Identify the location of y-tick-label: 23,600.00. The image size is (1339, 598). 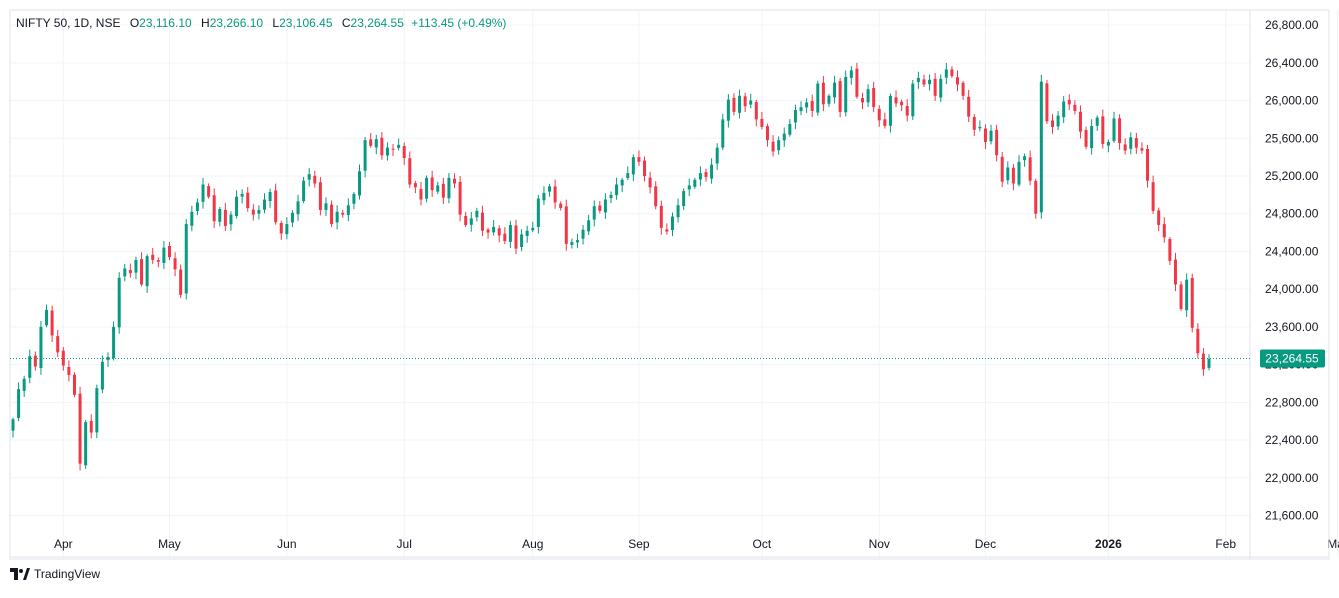
(1292, 327).